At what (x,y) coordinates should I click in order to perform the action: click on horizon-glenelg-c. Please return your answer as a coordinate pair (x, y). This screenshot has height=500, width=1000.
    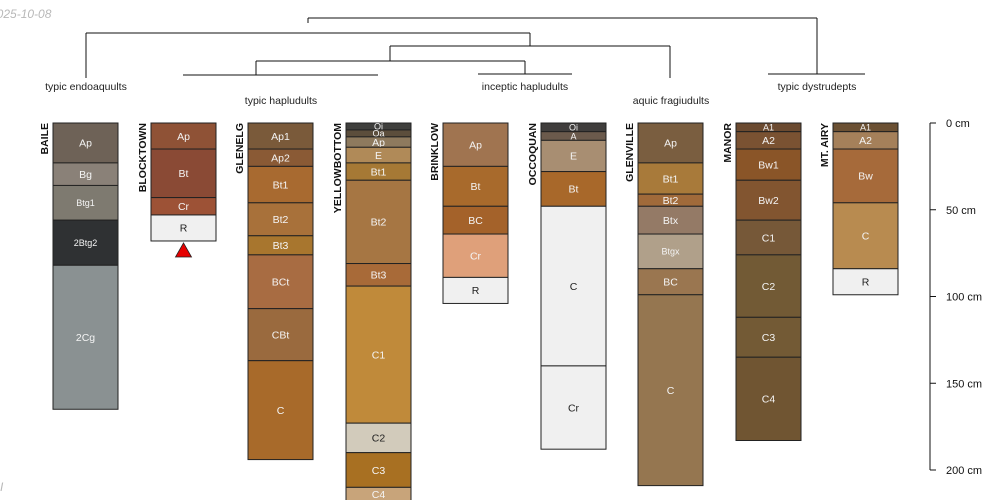
    Looking at the image, I should click on (280, 410).